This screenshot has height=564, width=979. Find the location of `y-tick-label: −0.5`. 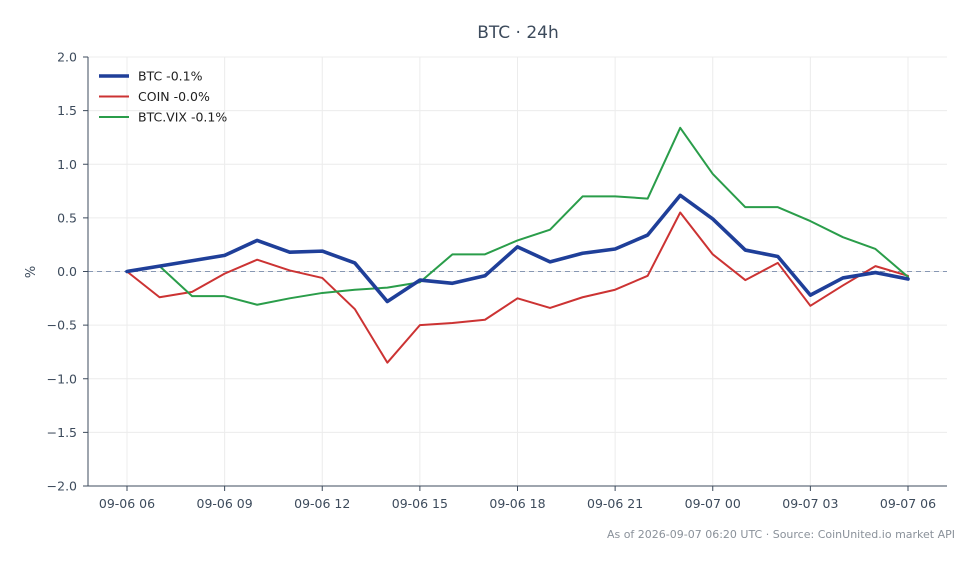

y-tick-label: −0.5 is located at coordinates (62, 325).